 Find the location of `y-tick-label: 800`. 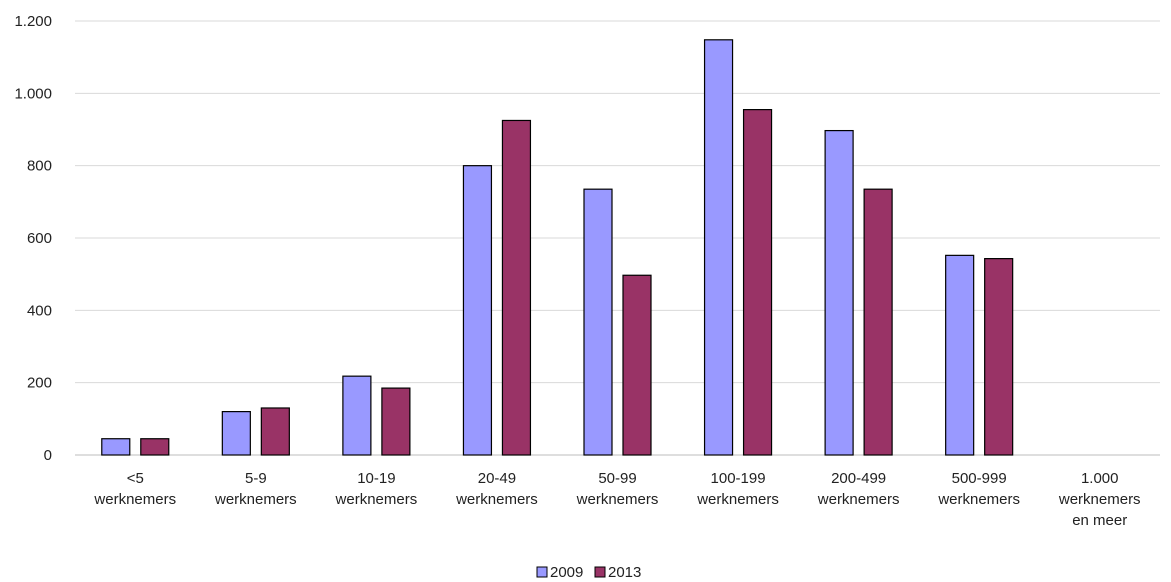

y-tick-label: 800 is located at coordinates (39, 166).